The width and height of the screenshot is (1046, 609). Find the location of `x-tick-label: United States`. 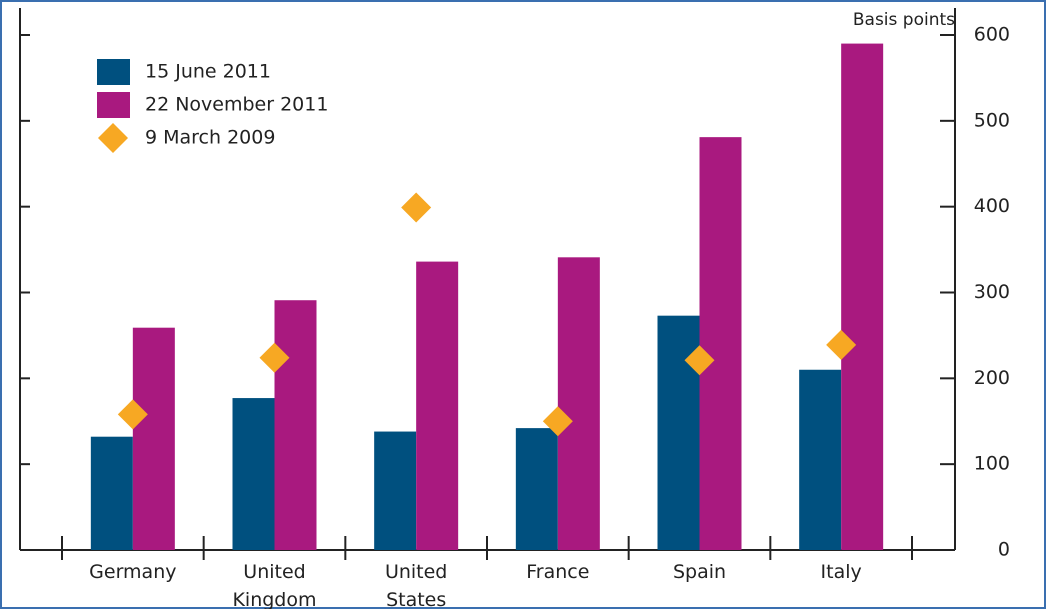

x-tick-label: United States is located at coordinates (416, 585).